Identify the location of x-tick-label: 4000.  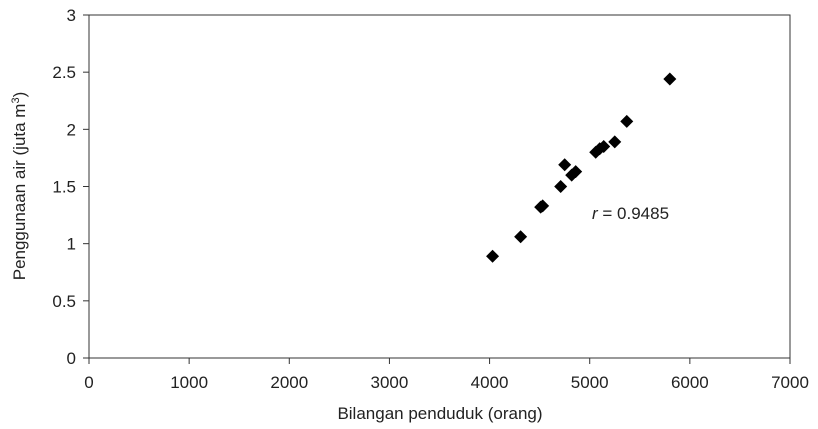
(490, 382).